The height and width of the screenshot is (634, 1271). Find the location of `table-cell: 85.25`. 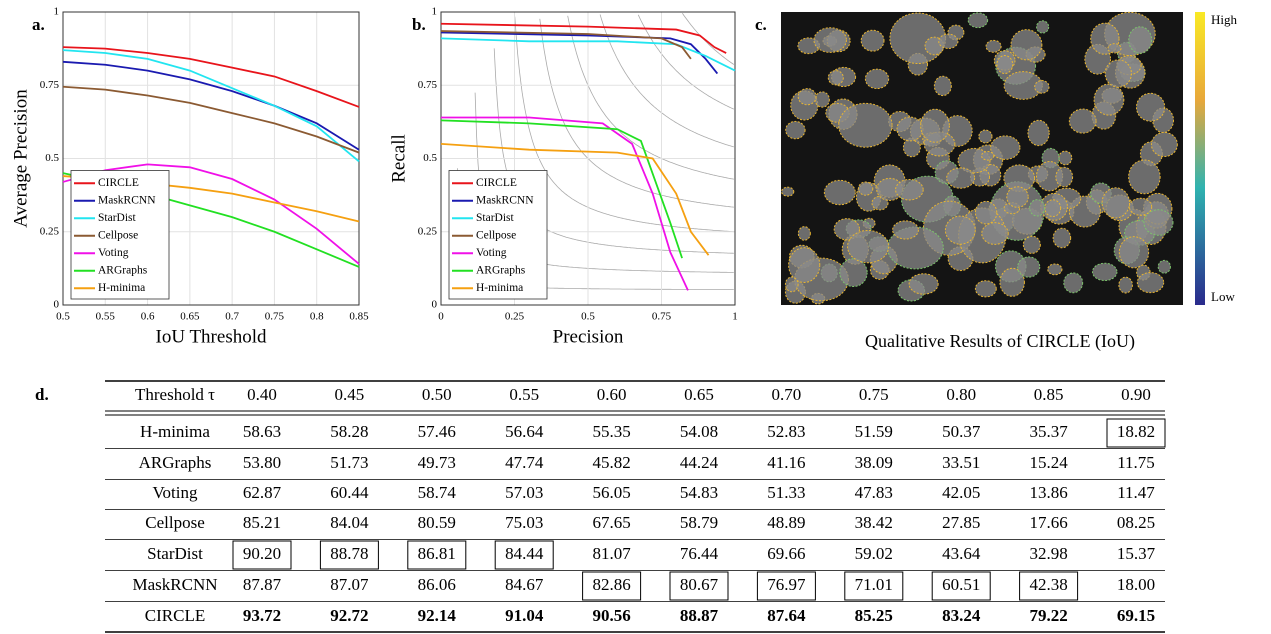

table-cell: 85.25 is located at coordinates (874, 615).